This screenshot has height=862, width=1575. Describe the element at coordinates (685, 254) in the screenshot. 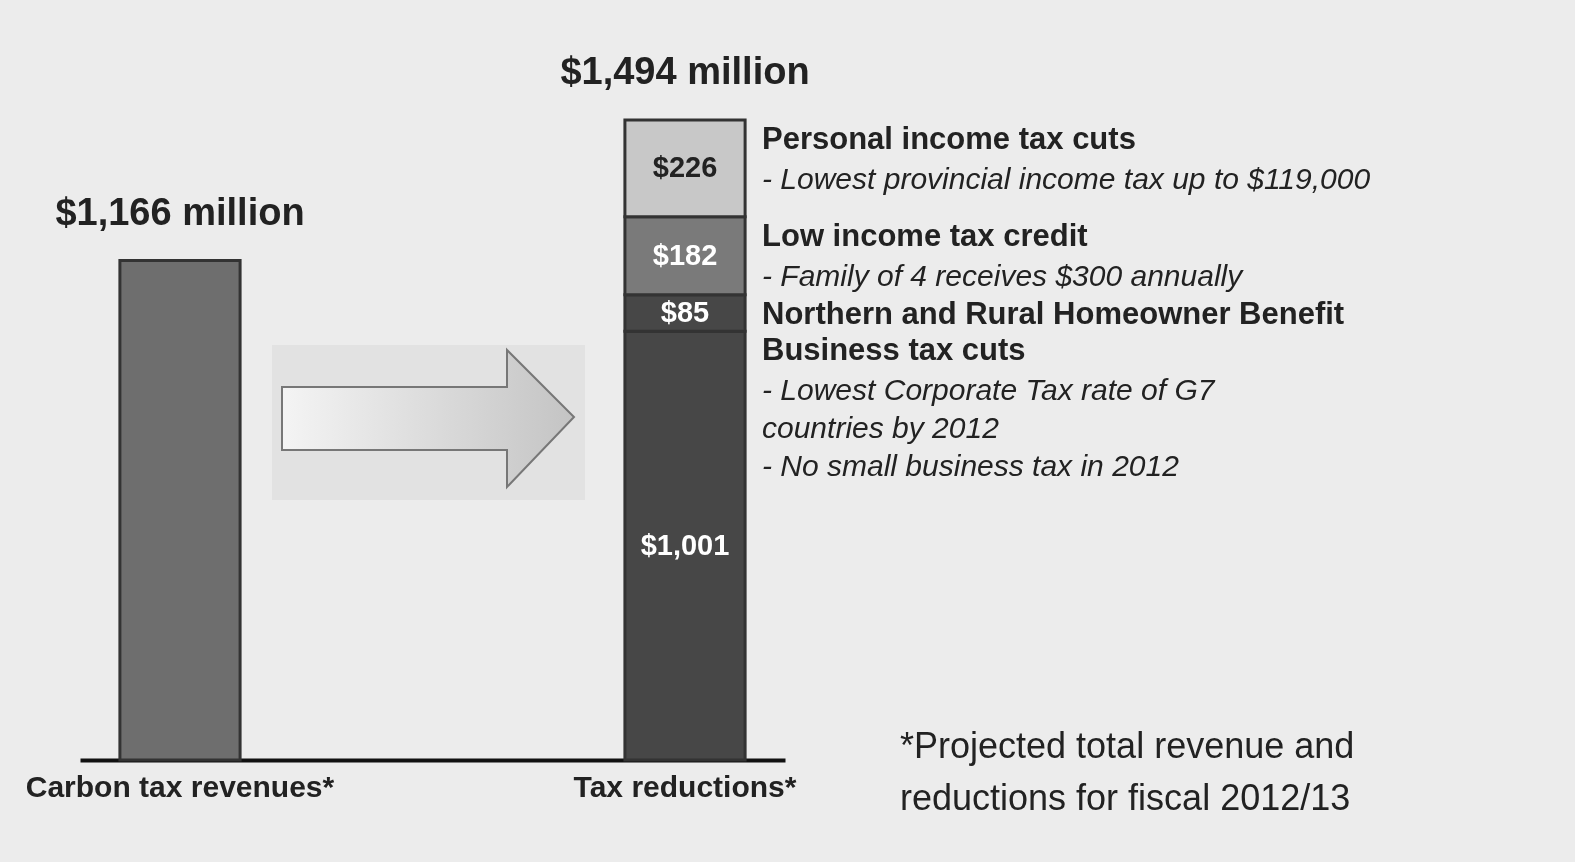

I see `data-label: $182` at that location.